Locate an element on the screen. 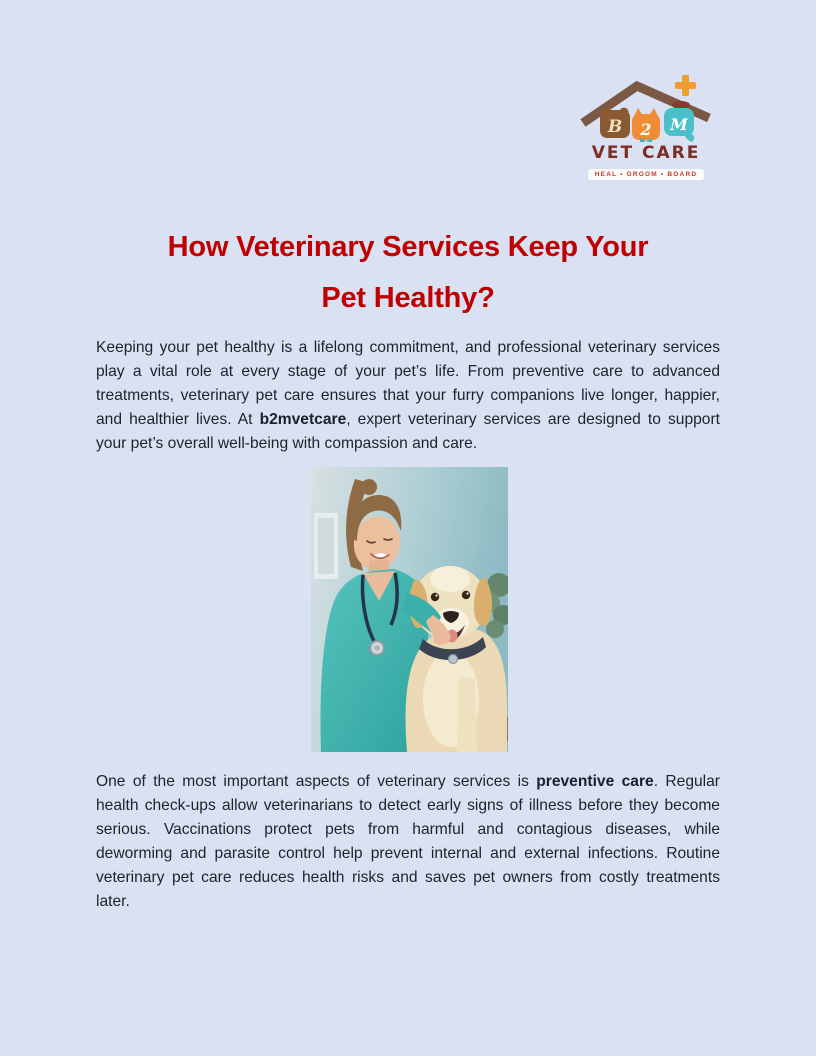 This screenshot has height=1056, width=816. collar is located at coordinates (452, 651).